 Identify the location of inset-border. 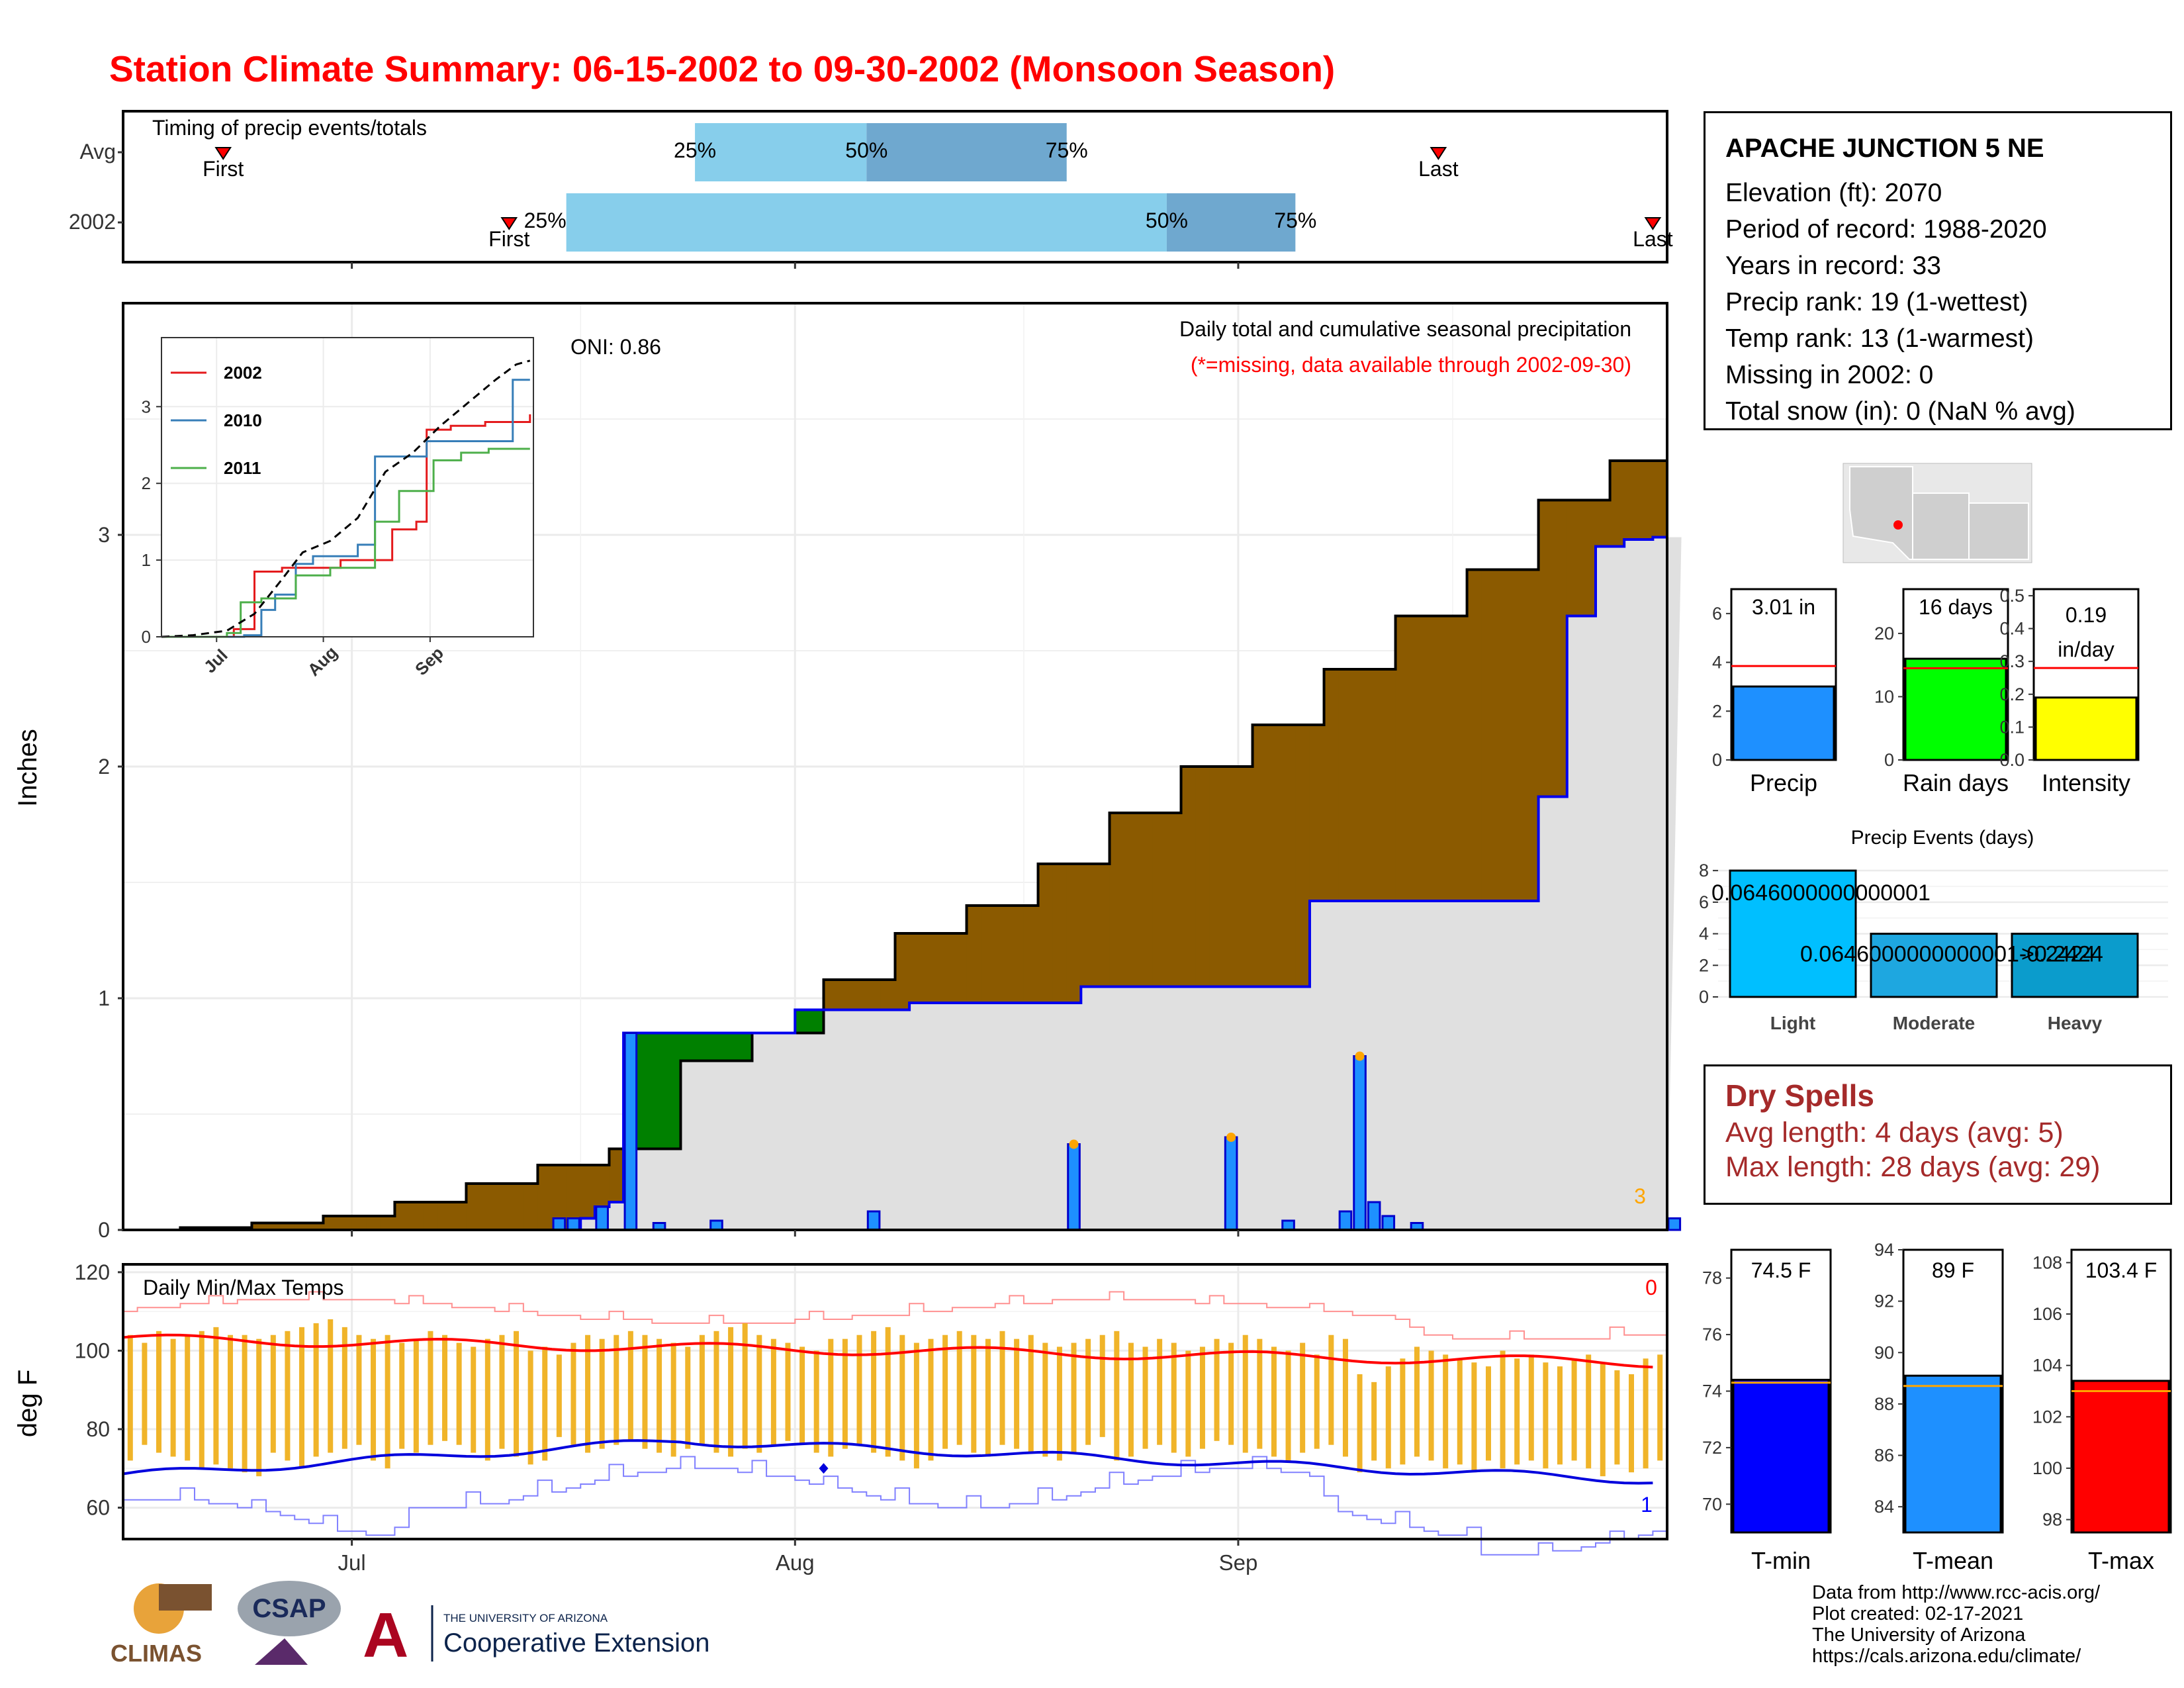
(348, 487).